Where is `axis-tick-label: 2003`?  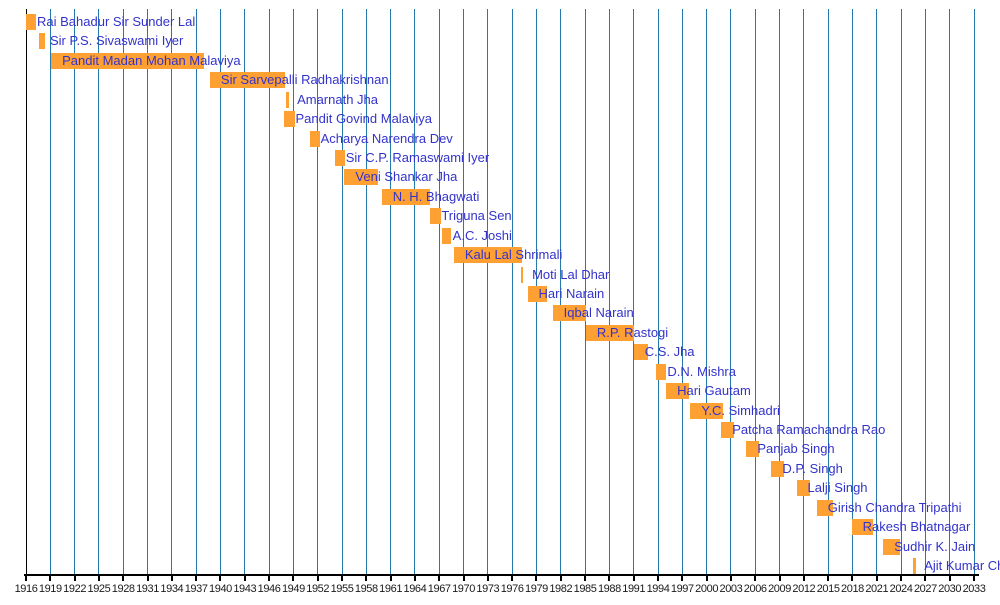
axis-tick-label: 2003 is located at coordinates (731, 589).